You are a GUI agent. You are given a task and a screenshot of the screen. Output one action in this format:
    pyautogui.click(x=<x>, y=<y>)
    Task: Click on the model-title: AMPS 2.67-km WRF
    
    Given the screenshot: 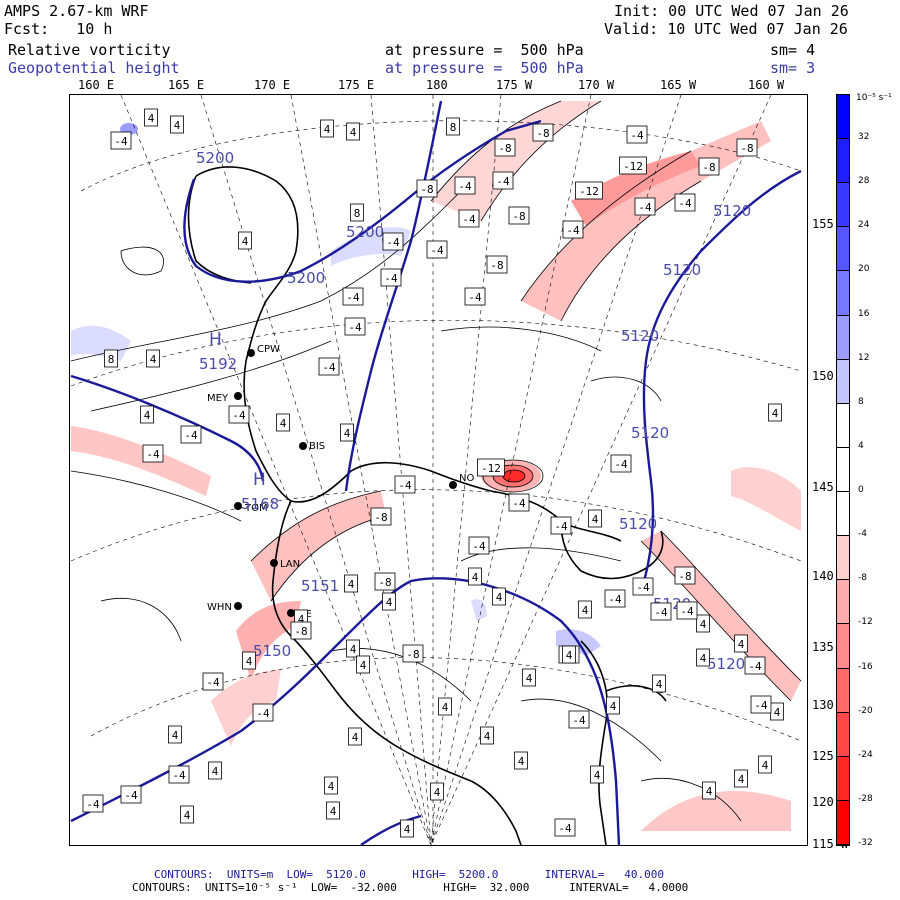 What is the action you would take?
    pyautogui.click(x=76, y=11)
    